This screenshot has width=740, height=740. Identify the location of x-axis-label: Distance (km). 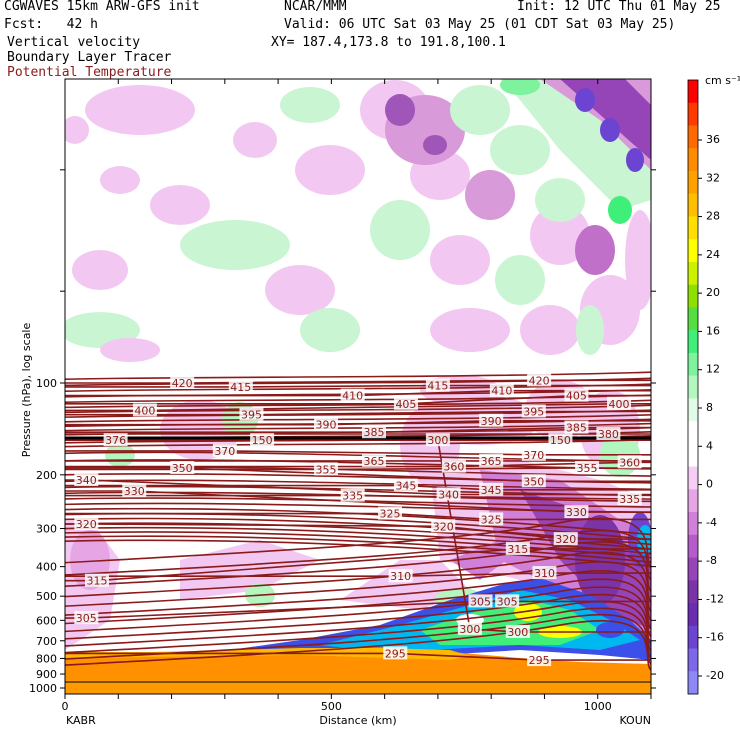
(357, 720).